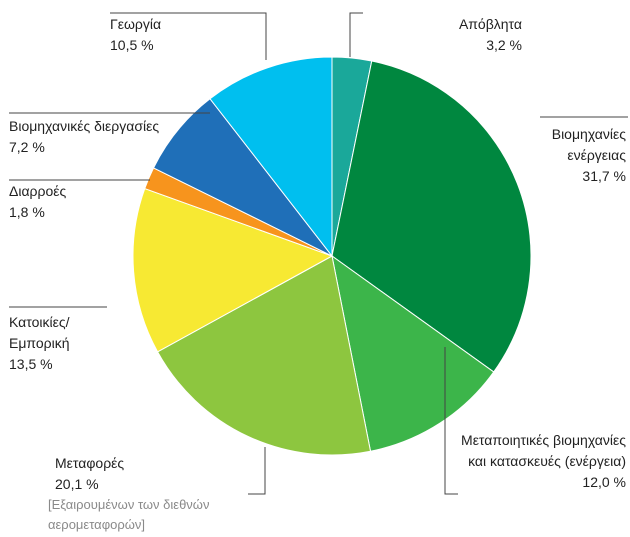  What do you see at coordinates (547, 461) in the screenshot?
I see `slice-category-label: και κατασκευές (ενέργεια)` at bounding box center [547, 461].